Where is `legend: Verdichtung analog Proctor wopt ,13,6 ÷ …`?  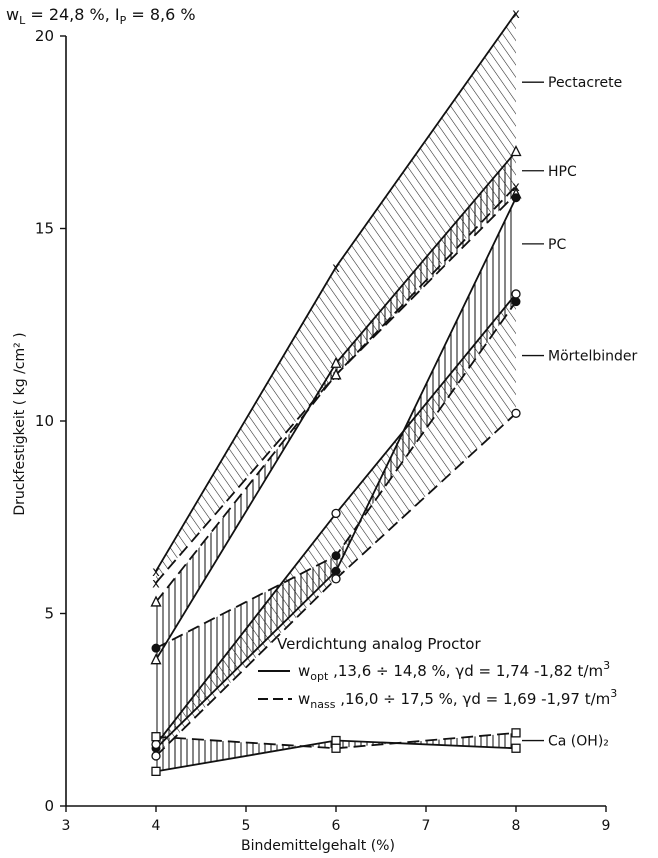 legend: Verdichtung analog Proctor wopt ,13,6 ÷ … is located at coordinates (437, 673).